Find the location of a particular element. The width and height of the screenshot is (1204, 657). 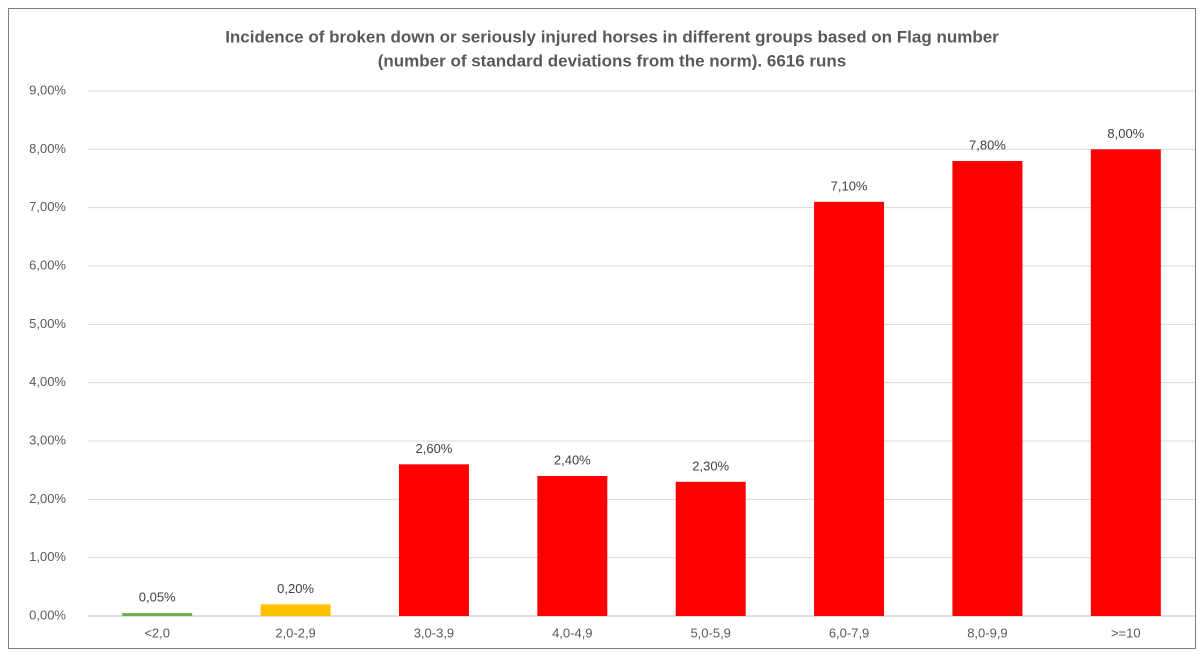

y-tick-label: 5,00% is located at coordinates (47, 323).